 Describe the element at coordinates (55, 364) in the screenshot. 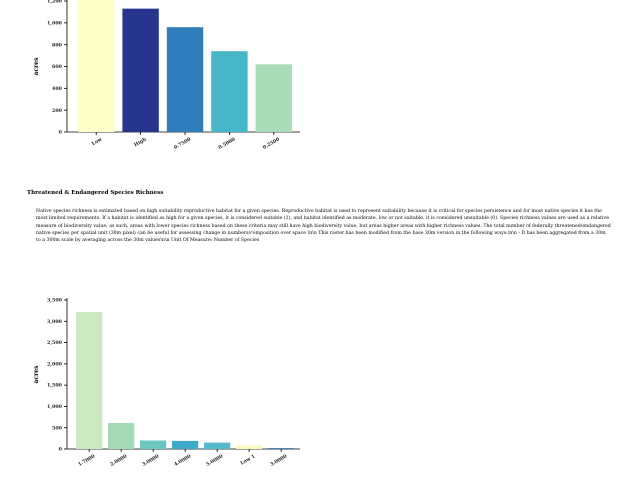

I see `y-tick-label: 2,000` at that location.